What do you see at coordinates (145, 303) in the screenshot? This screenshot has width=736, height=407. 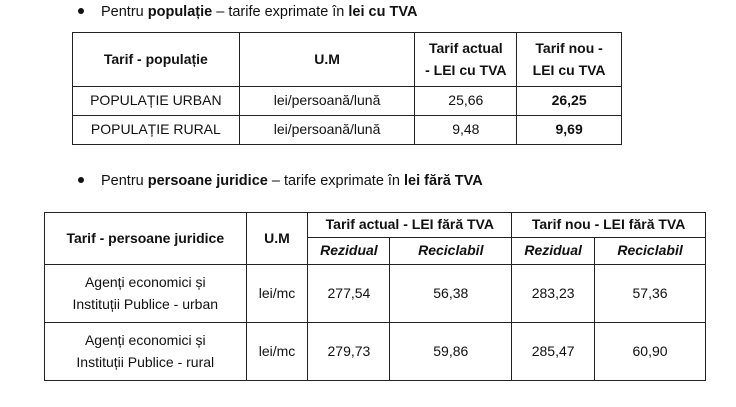 I see `cell-category-line2: Instituții Publice - urban` at bounding box center [145, 303].